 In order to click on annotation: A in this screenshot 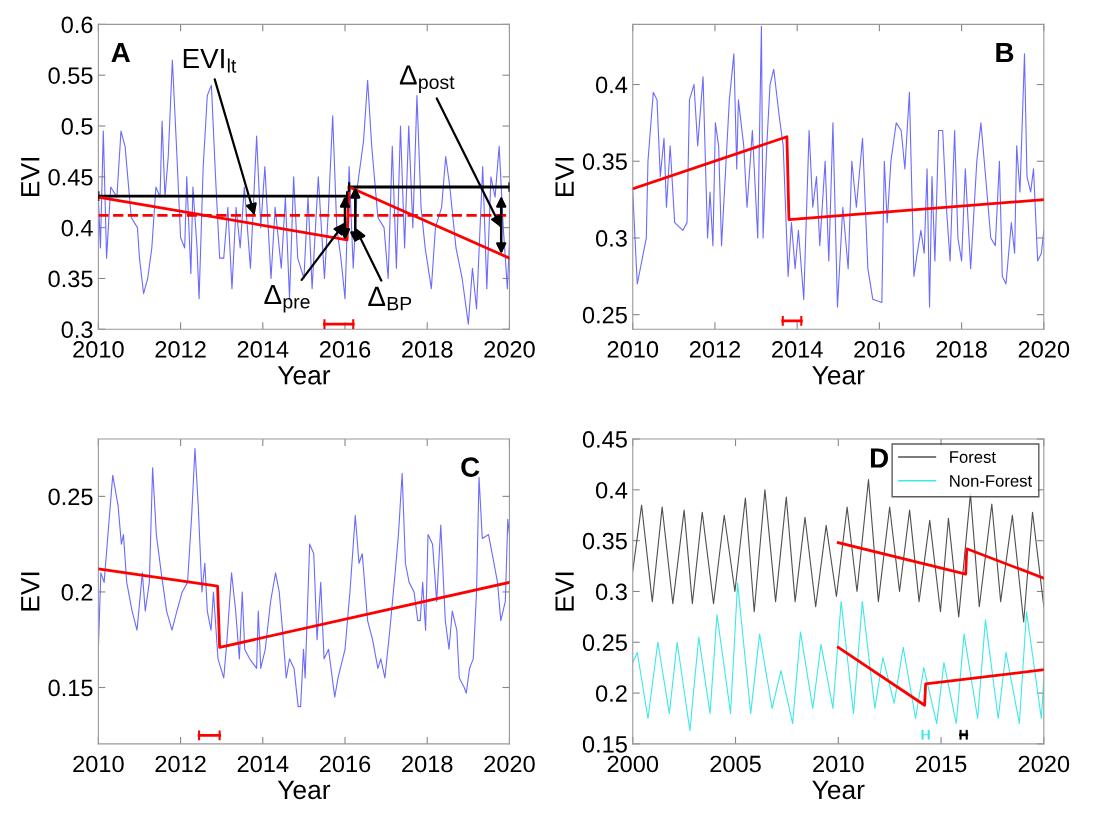, I will do `click(121, 52)`.